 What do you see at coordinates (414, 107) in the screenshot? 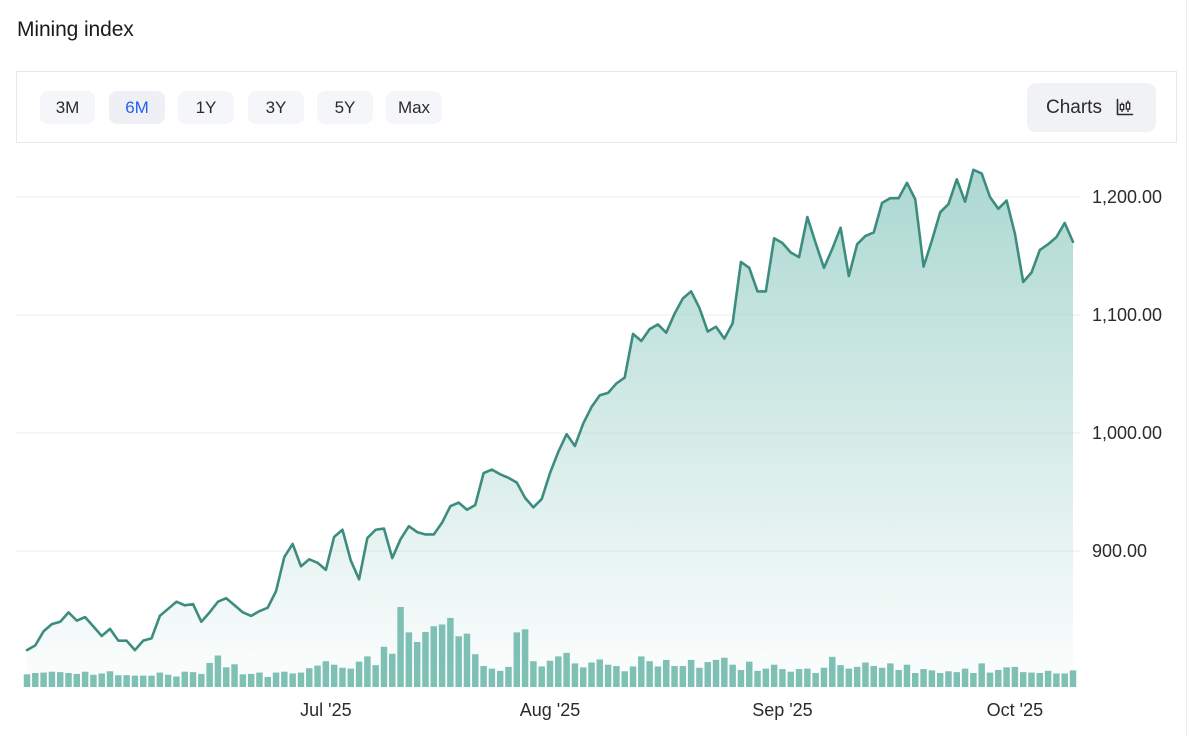
I see `range-button-max: Max` at bounding box center [414, 107].